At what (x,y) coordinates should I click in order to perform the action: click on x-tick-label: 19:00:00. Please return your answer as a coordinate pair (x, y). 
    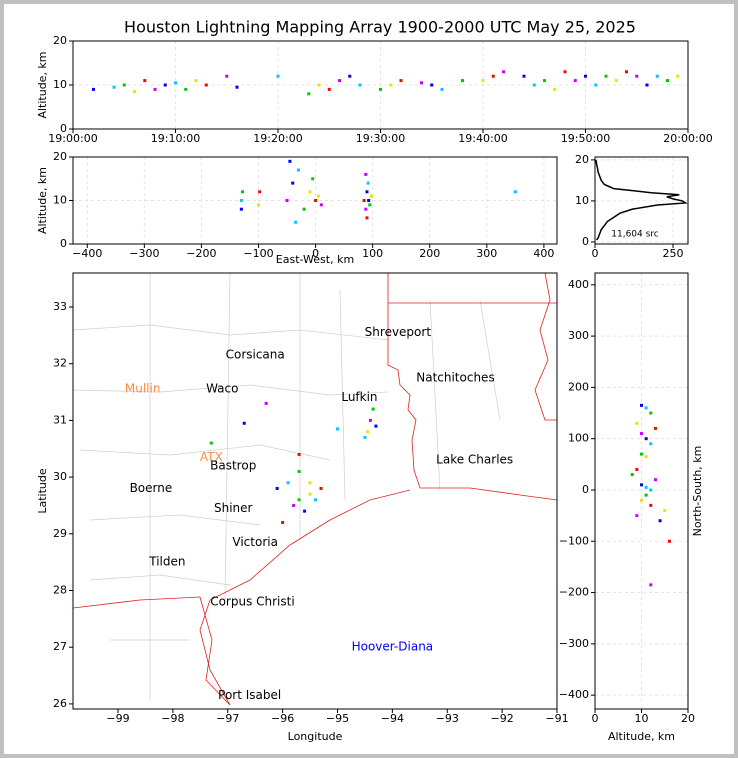
    Looking at the image, I should click on (72, 138).